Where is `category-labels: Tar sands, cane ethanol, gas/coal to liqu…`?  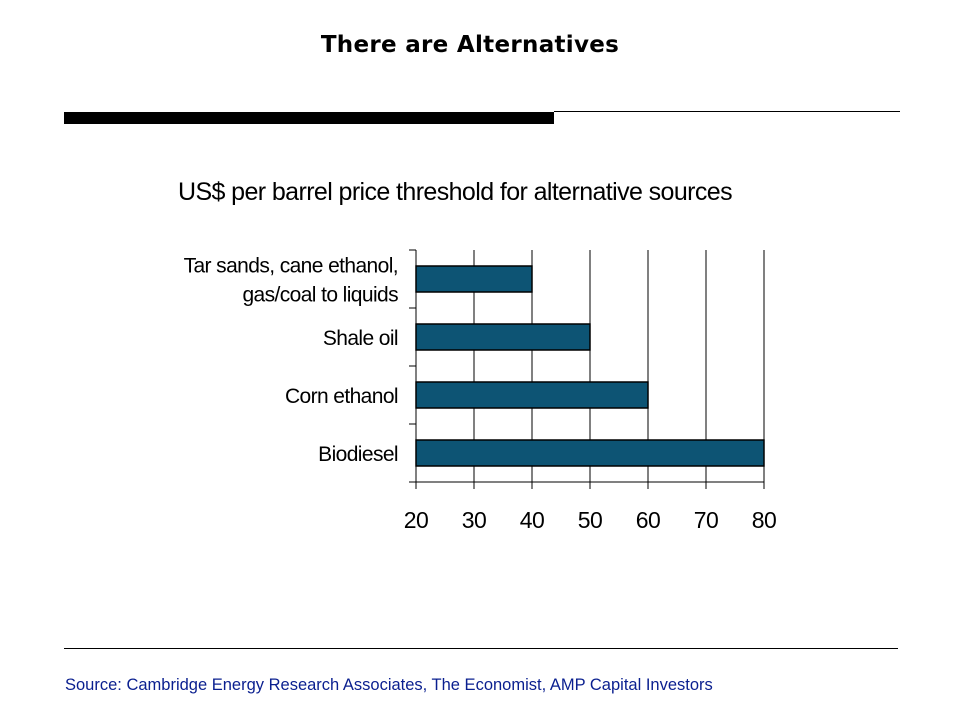
category-labels: Tar sands, cane ethanol, gas/coal to liqu… is located at coordinates (291, 361).